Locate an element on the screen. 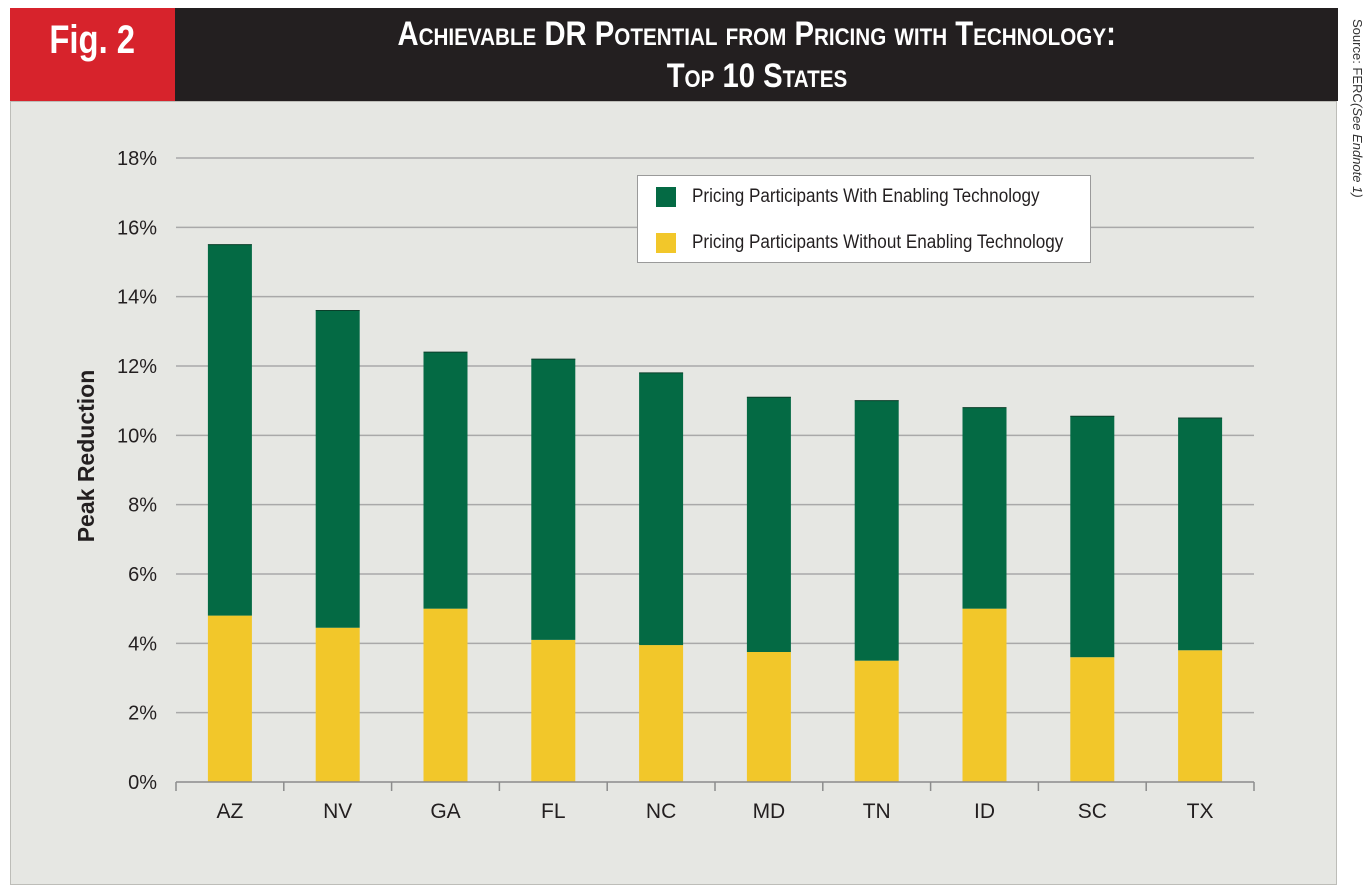 This screenshot has width=1365, height=893. legend-swatch-without-technology is located at coordinates (666, 243).